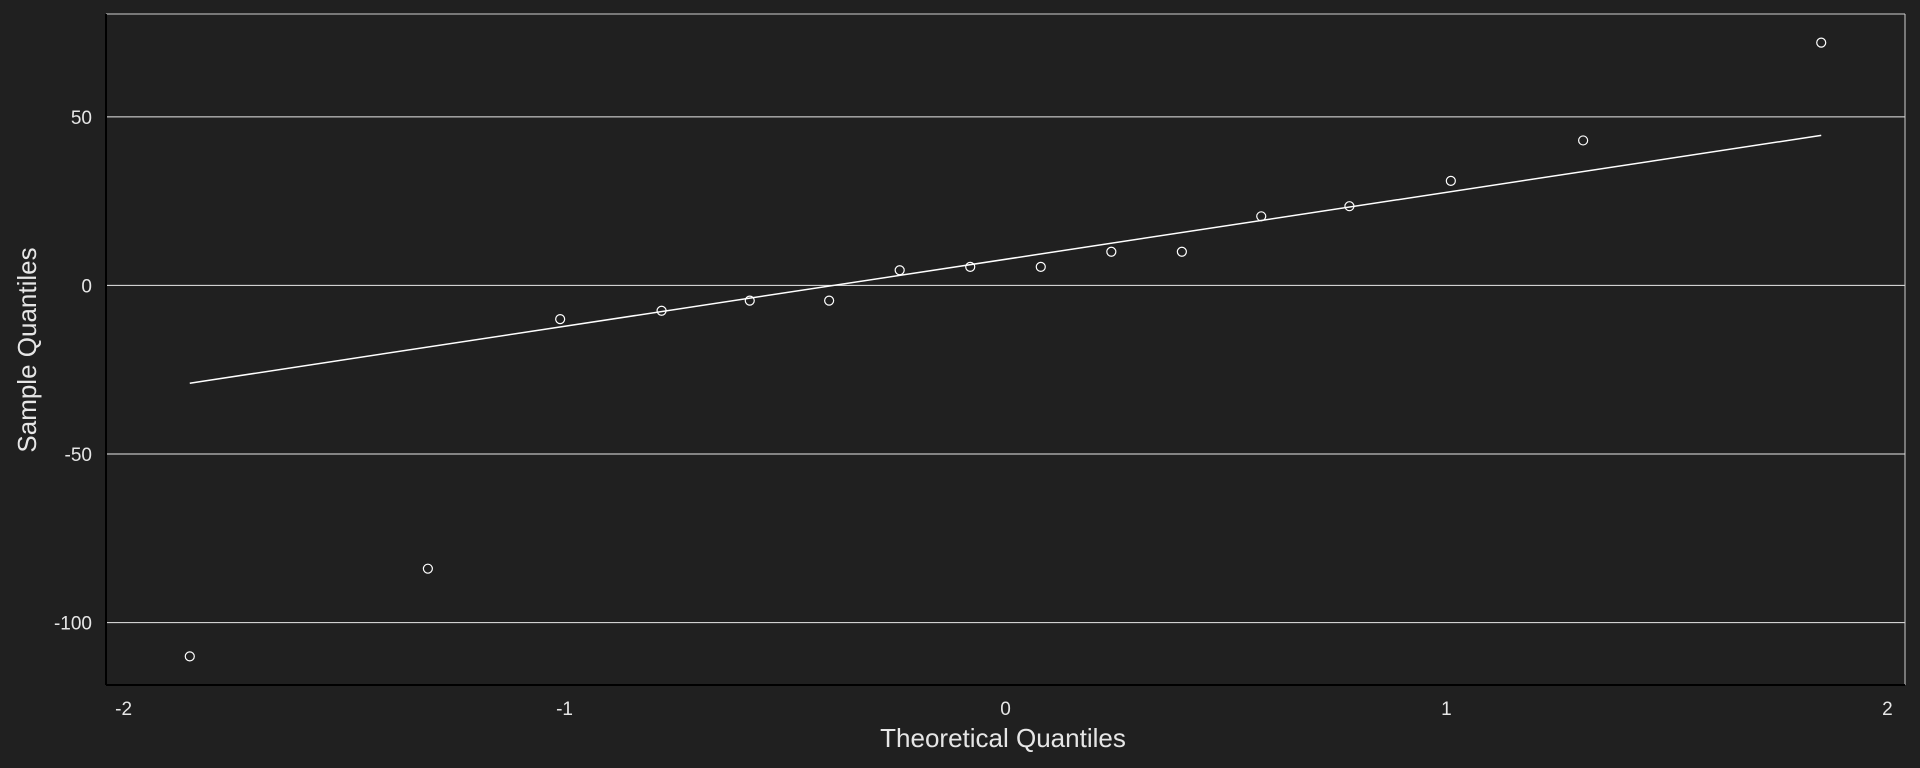 The width and height of the screenshot is (1920, 768). I want to click on y-tick-label-0: -100, so click(73, 624).